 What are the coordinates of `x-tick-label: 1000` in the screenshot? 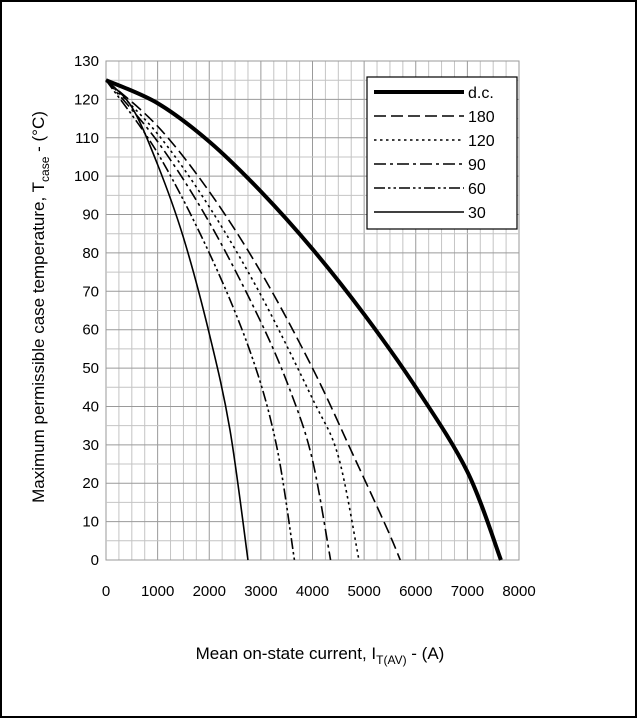 It's located at (157, 591).